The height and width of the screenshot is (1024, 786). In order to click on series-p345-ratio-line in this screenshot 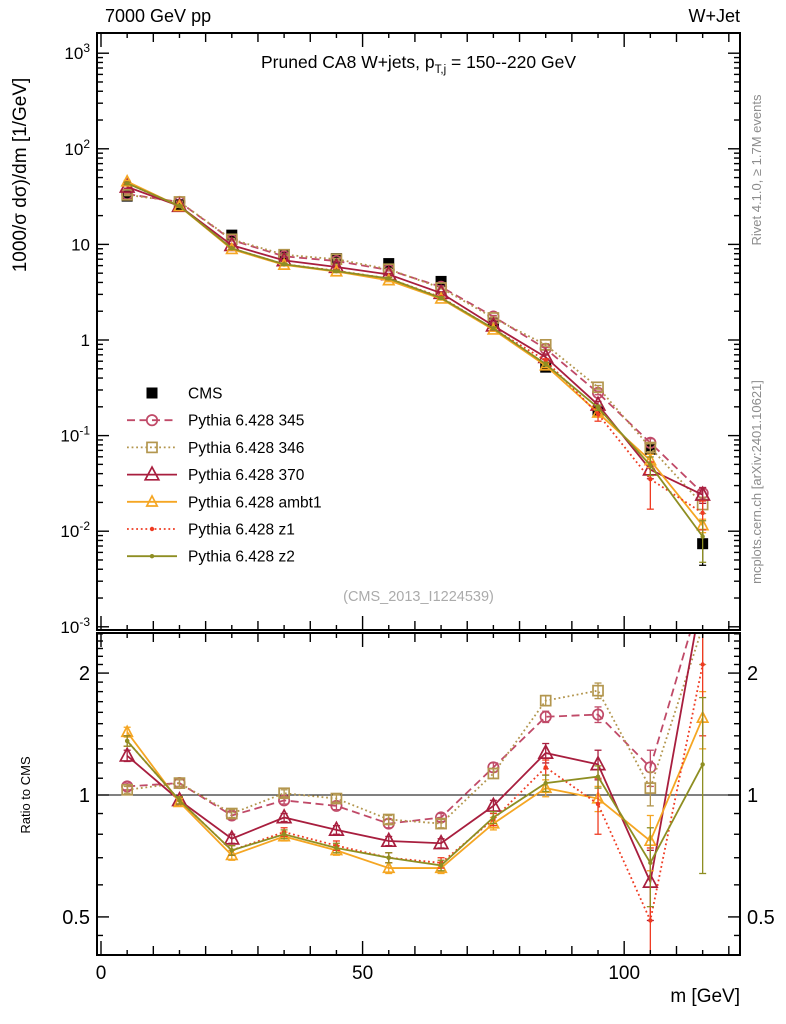, I will do `click(409, 729)`.